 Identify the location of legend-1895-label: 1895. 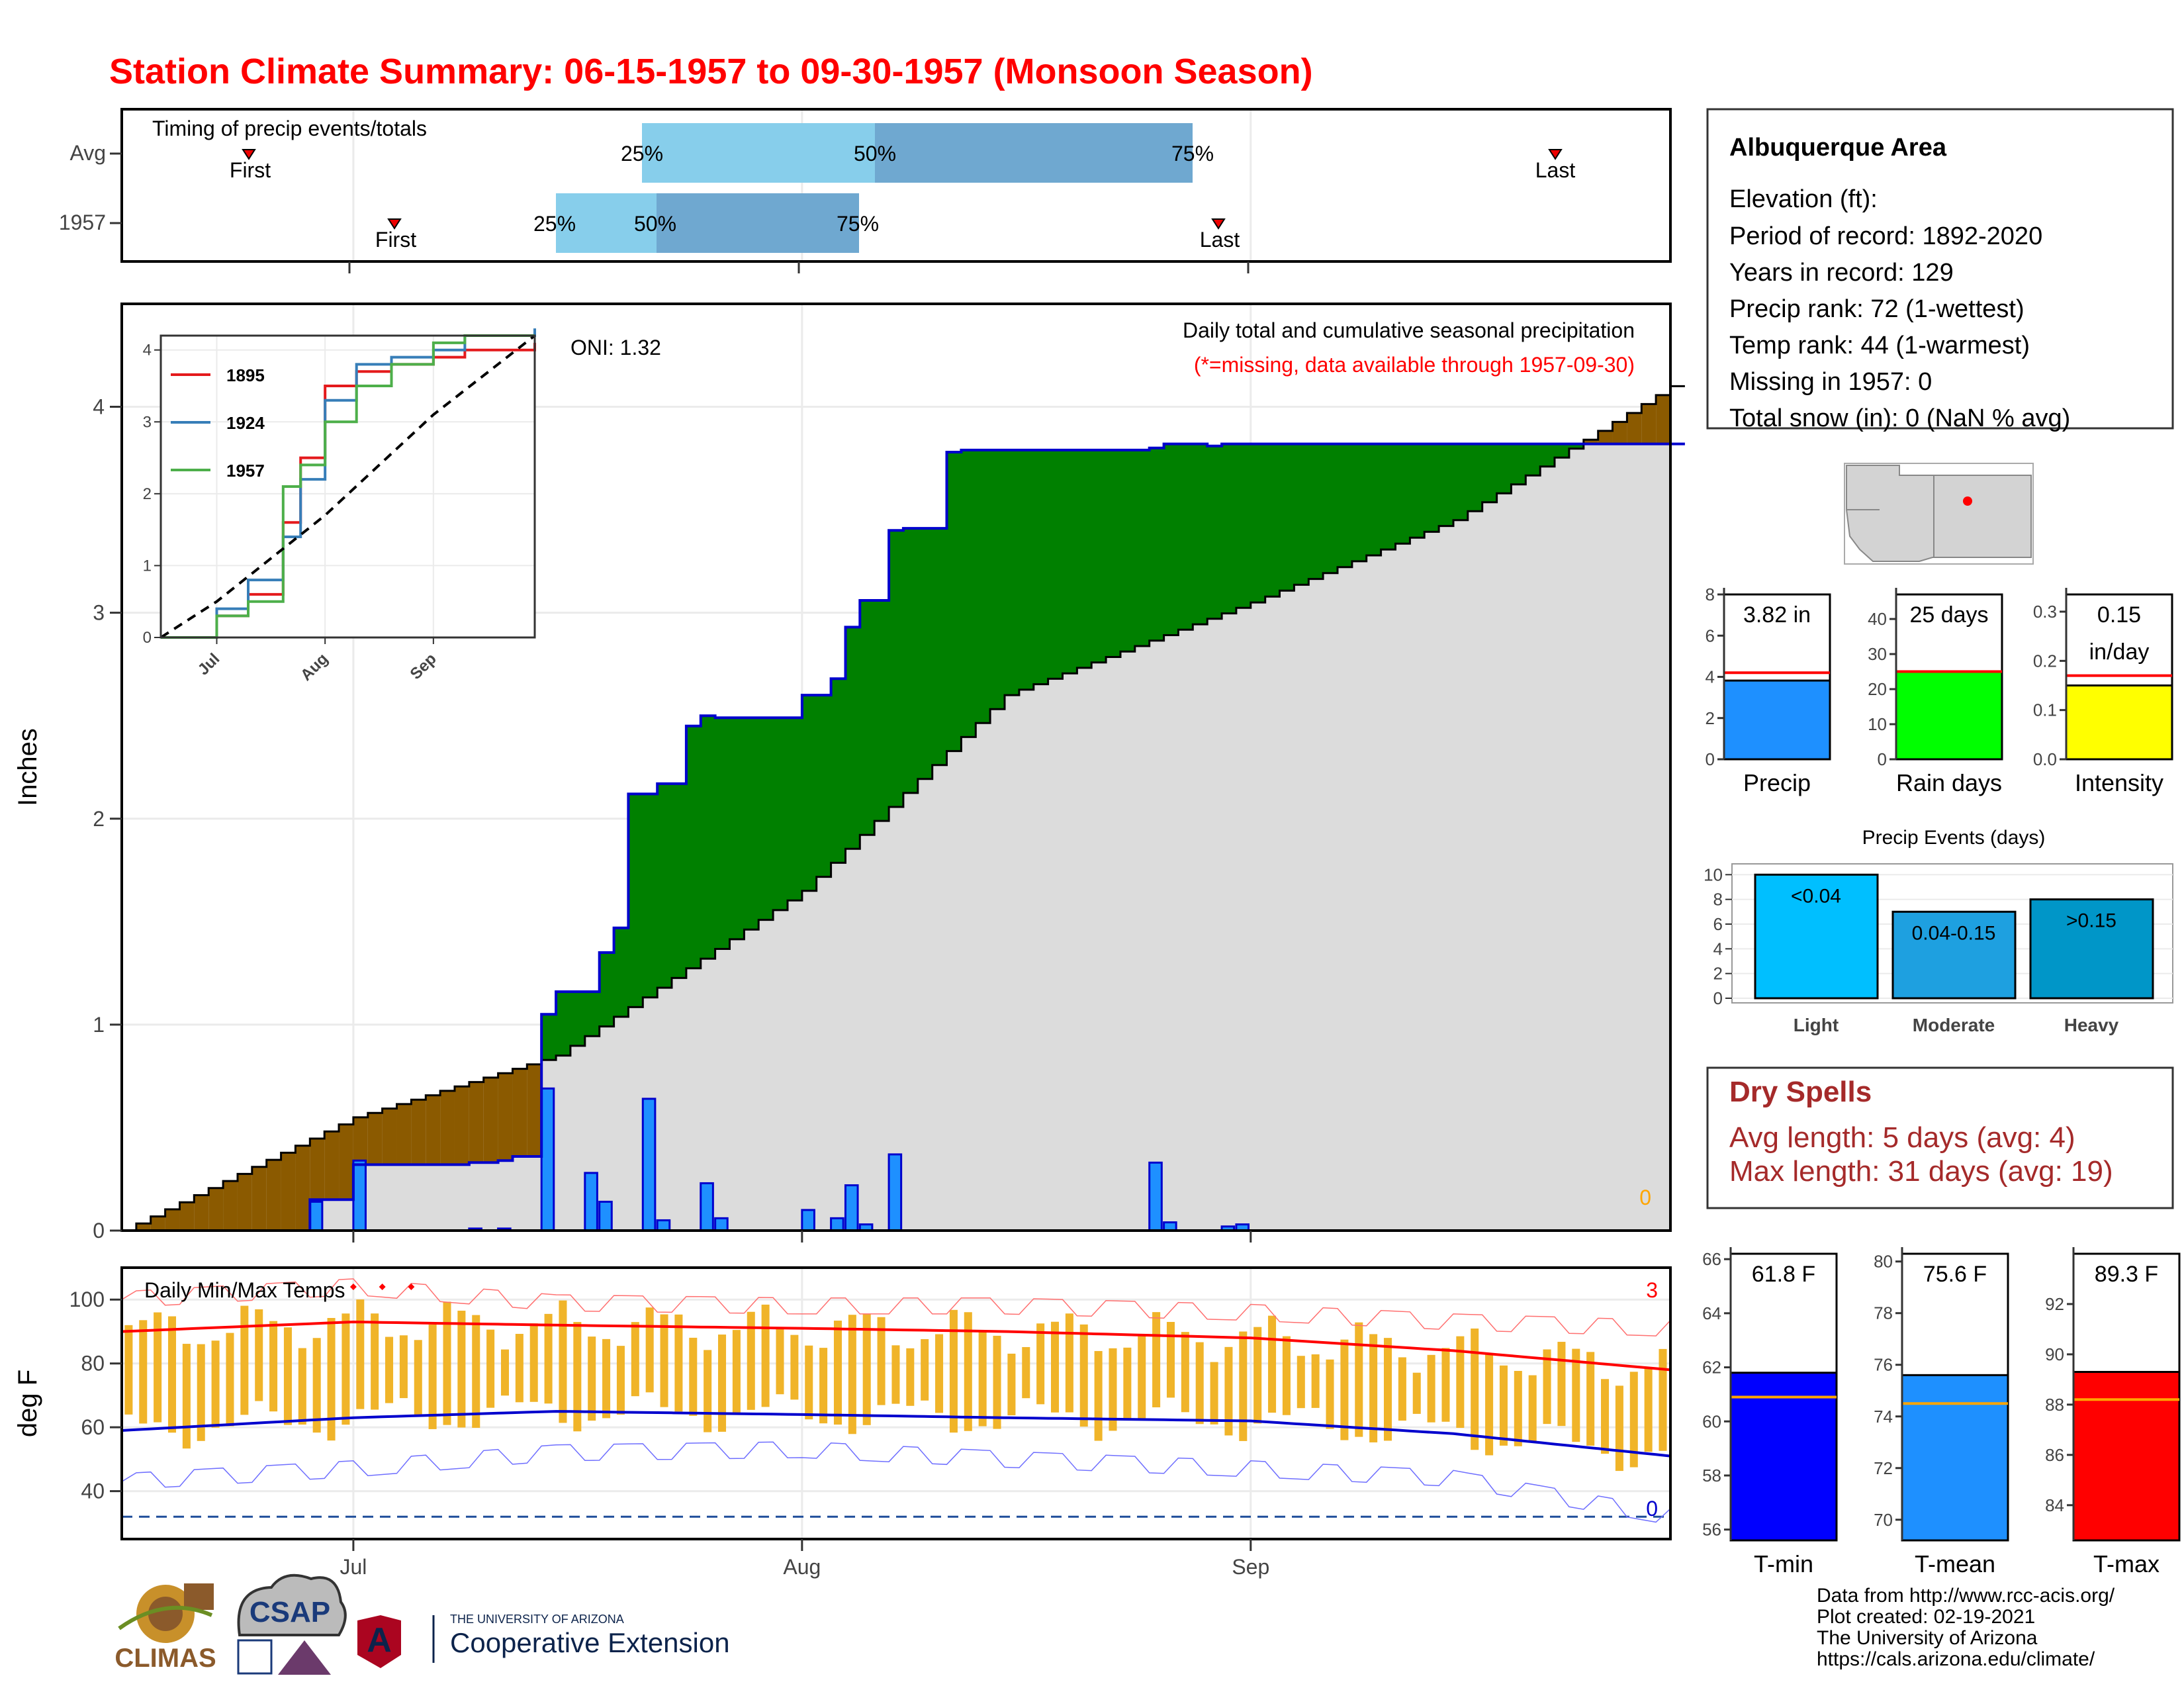
(245, 375).